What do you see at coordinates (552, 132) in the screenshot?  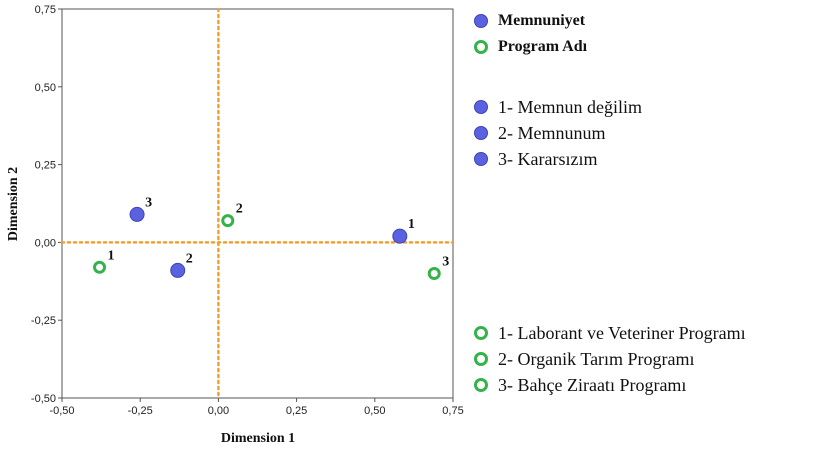 I see `legend-label: 2- Memnunum` at bounding box center [552, 132].